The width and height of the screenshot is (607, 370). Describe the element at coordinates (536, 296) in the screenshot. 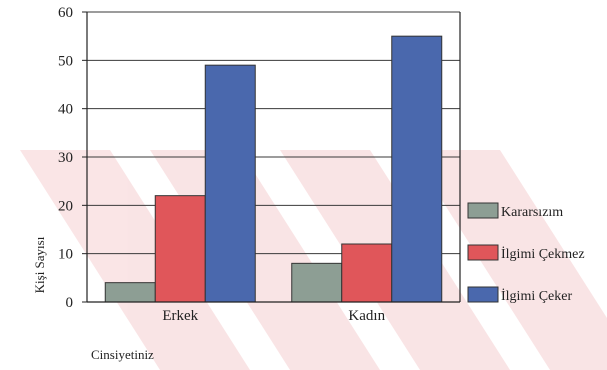

I see `legend-label: İlgimi Çeker` at that location.